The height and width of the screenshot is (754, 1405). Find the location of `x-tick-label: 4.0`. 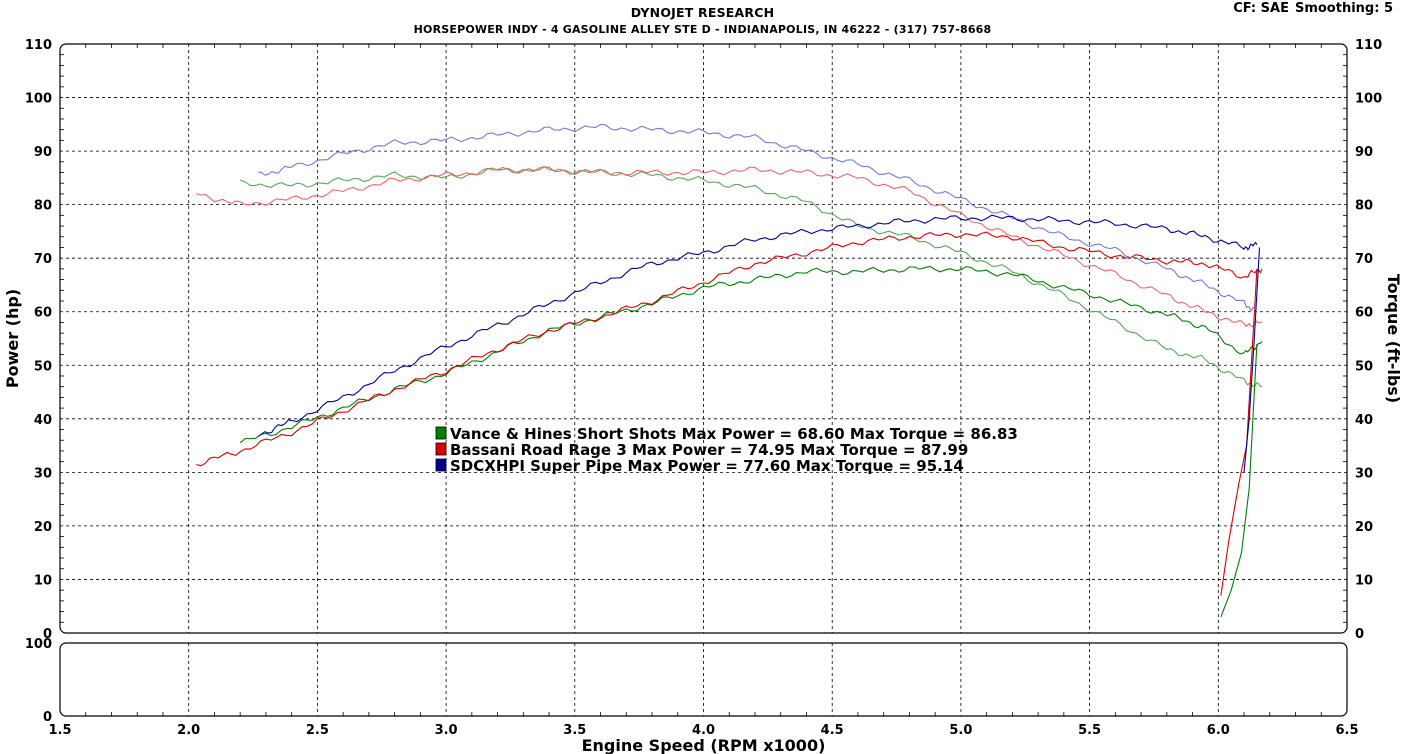

x-tick-label: 4.0 is located at coordinates (703, 730).